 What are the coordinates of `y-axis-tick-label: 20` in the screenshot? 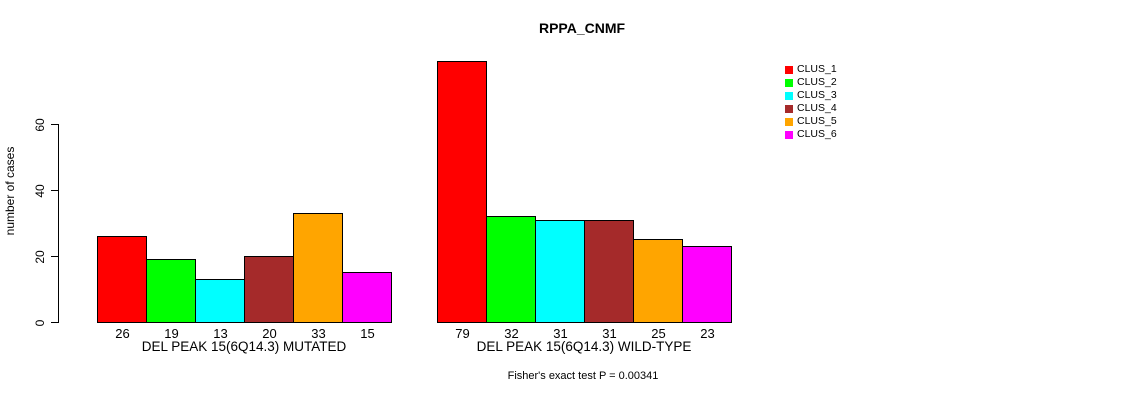 It's located at (40, 257).